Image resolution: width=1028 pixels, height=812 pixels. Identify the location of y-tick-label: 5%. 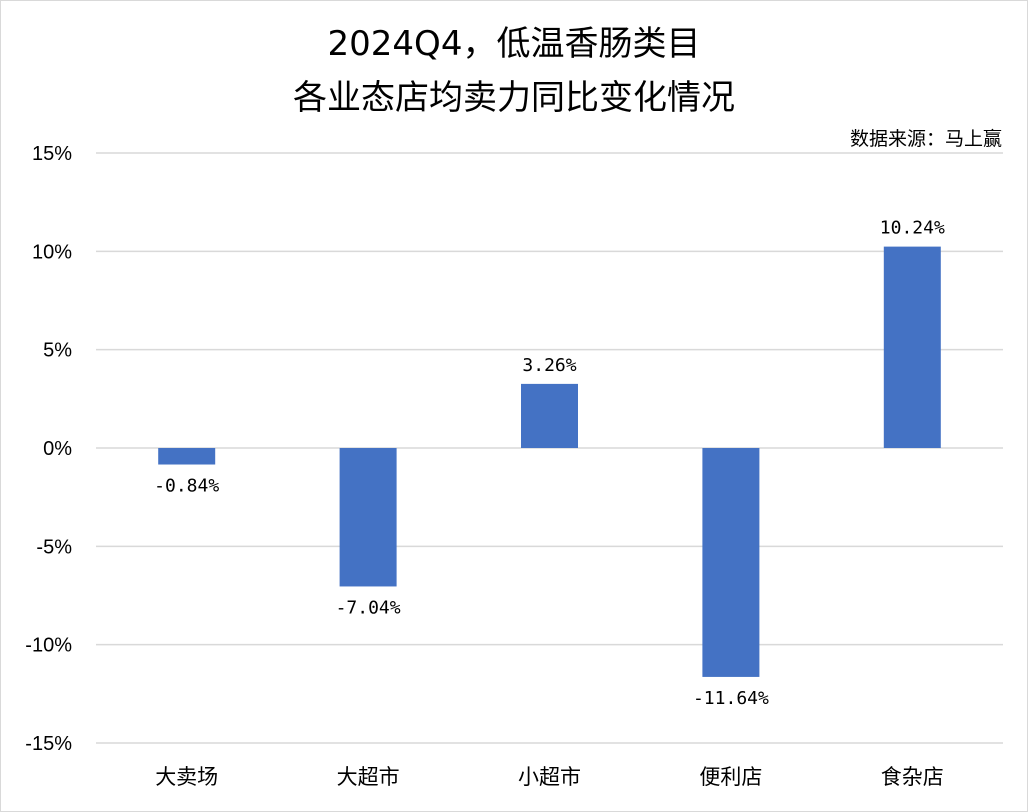
(57, 351).